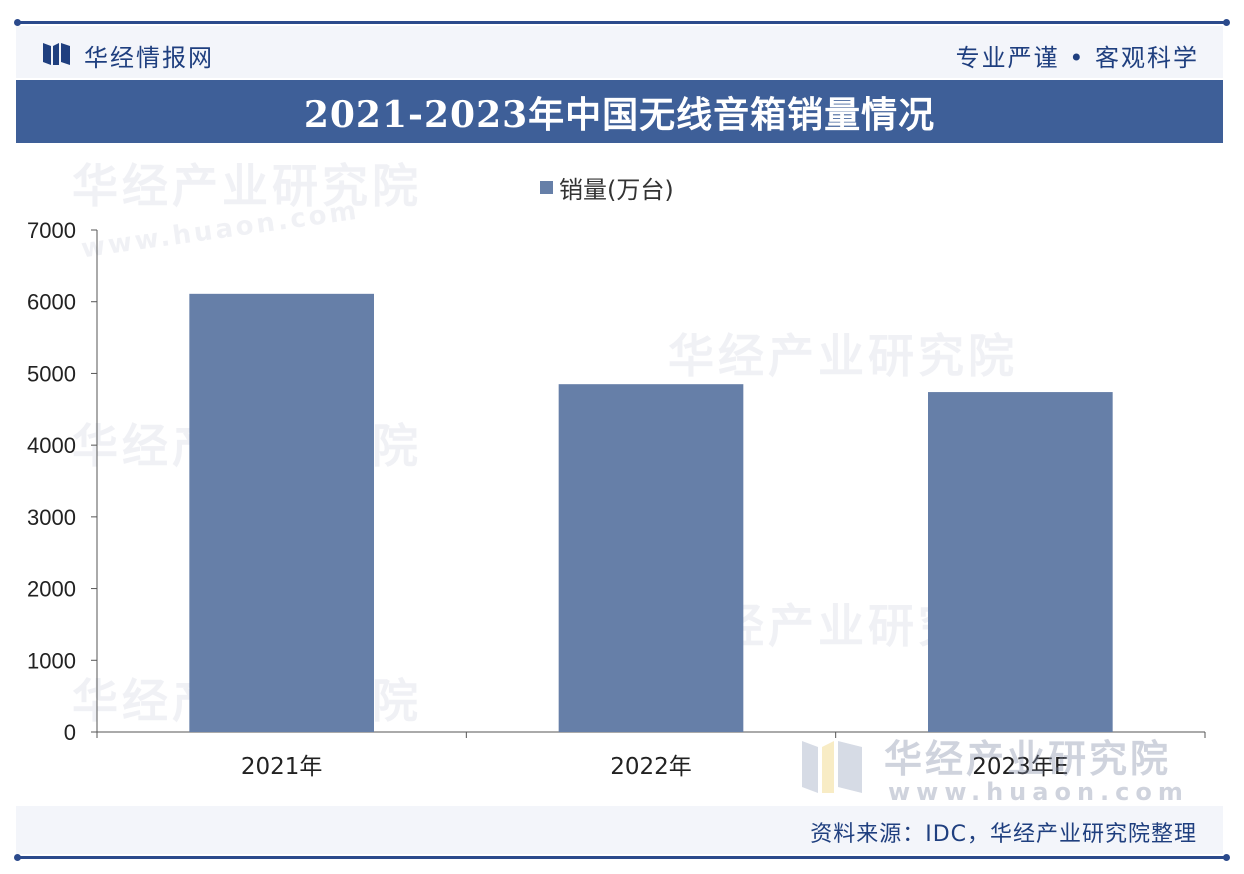 The width and height of the screenshot is (1244, 874). What do you see at coordinates (51, 589) in the screenshot?
I see `y-tick-label: 2000` at bounding box center [51, 589].